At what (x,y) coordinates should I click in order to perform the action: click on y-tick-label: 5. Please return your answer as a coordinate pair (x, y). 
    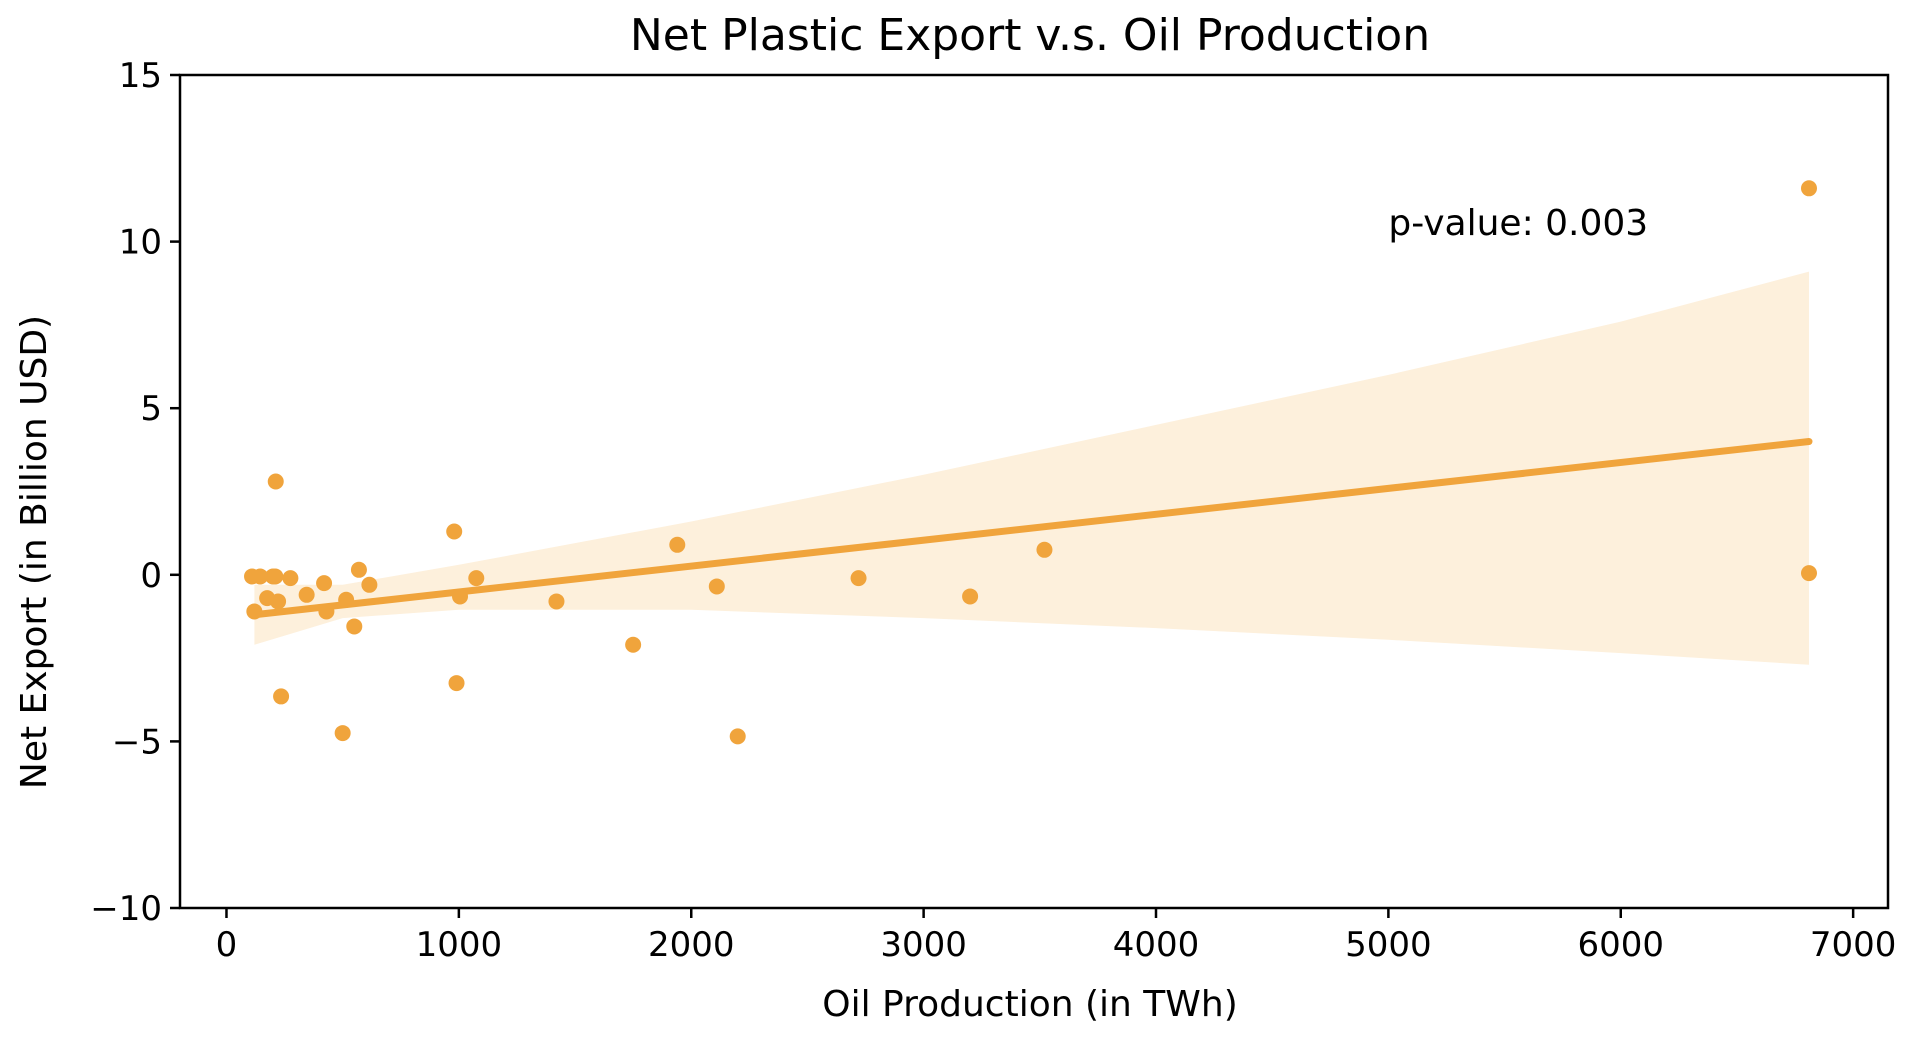
    Looking at the image, I should click on (151, 409).